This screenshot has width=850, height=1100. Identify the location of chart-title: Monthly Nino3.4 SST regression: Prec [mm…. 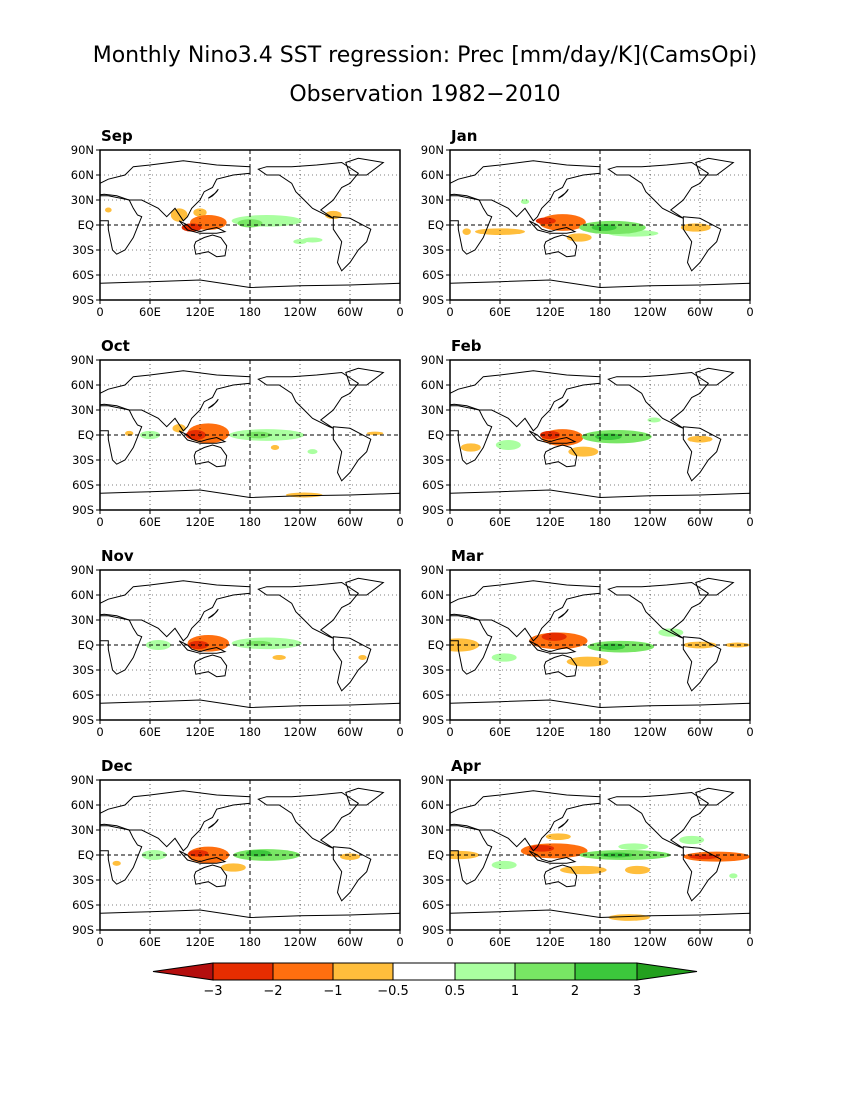
(425, 55).